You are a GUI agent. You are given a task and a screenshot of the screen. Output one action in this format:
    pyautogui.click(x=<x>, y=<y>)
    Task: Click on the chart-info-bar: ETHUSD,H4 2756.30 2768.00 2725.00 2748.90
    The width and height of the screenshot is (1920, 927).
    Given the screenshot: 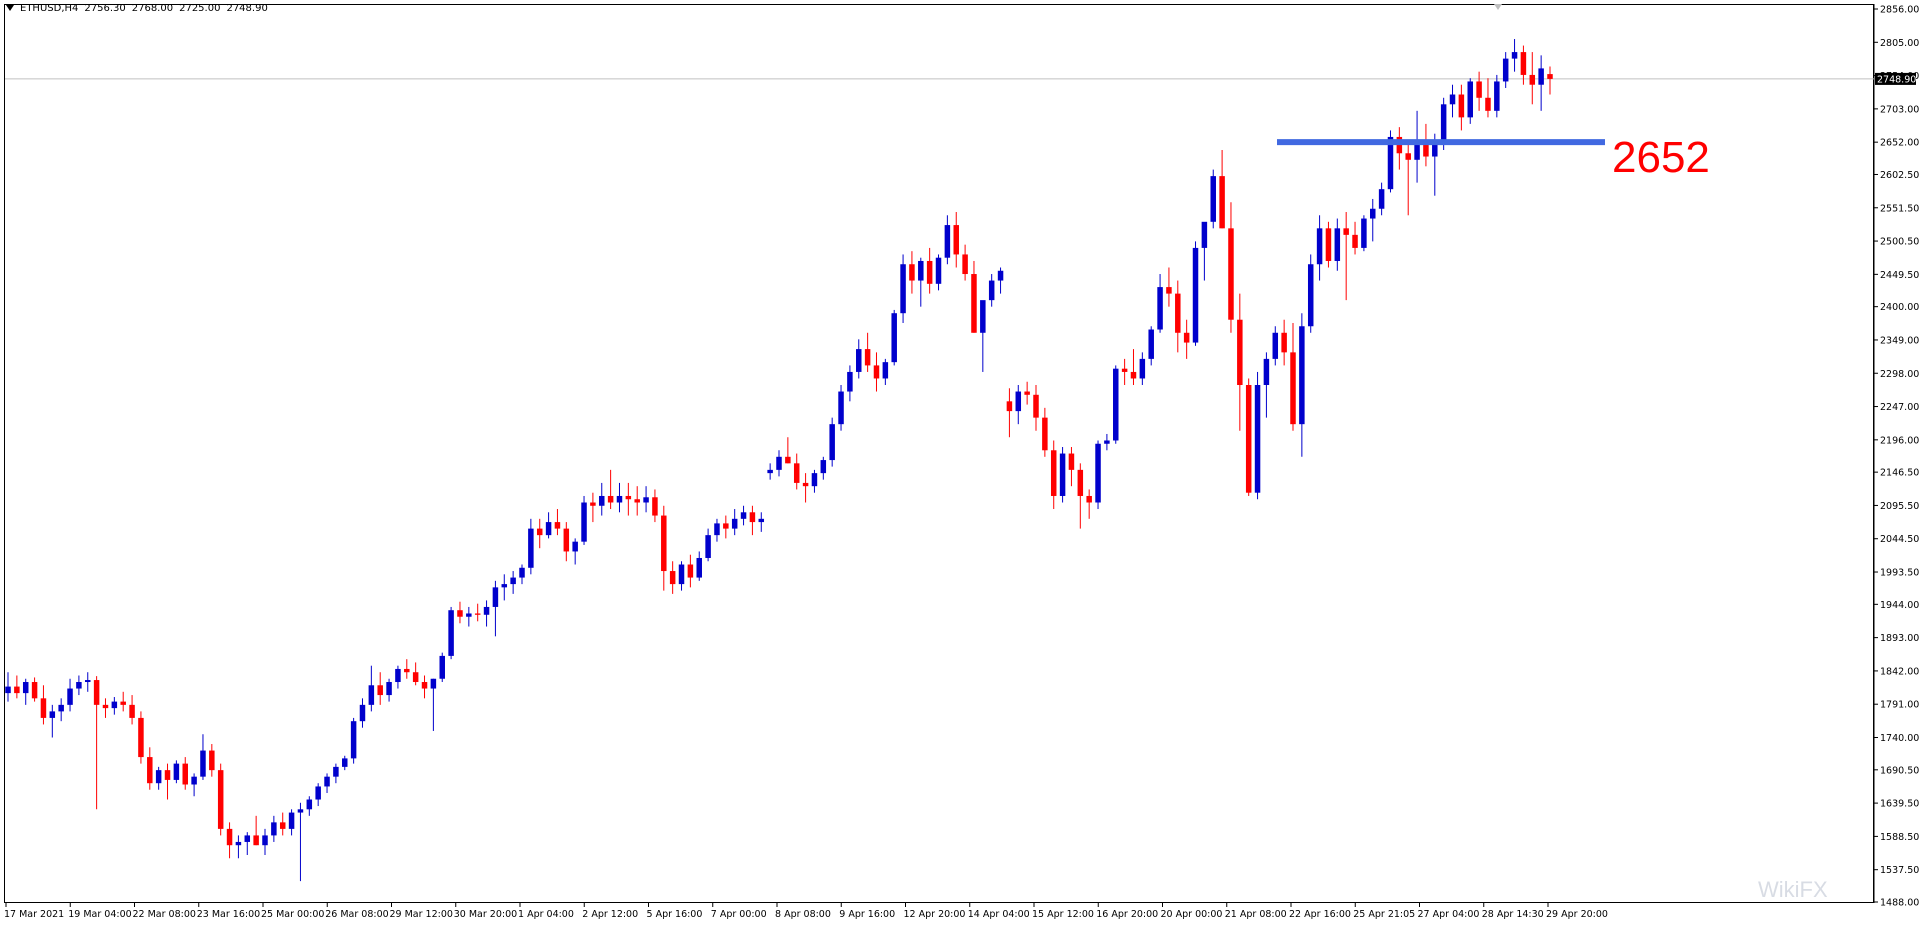 What is the action you would take?
    pyautogui.click(x=140, y=8)
    